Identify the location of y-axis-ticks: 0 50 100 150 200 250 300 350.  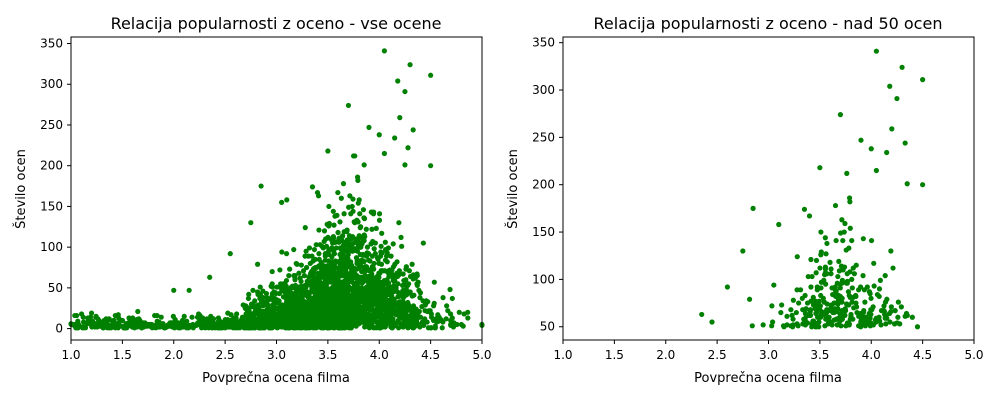
(55, 186).